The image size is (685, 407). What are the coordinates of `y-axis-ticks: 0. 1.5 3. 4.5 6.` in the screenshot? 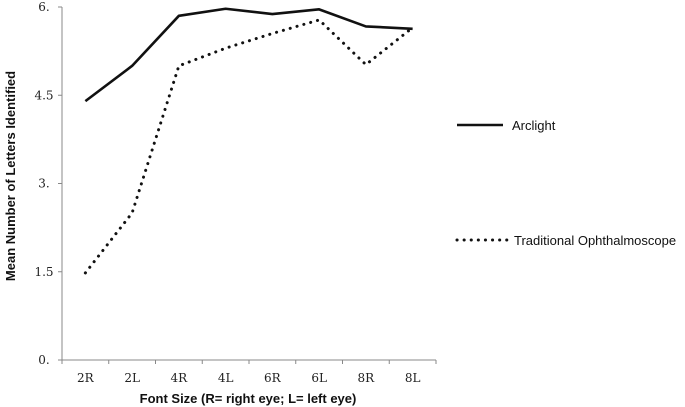 It's located at (48, 183).